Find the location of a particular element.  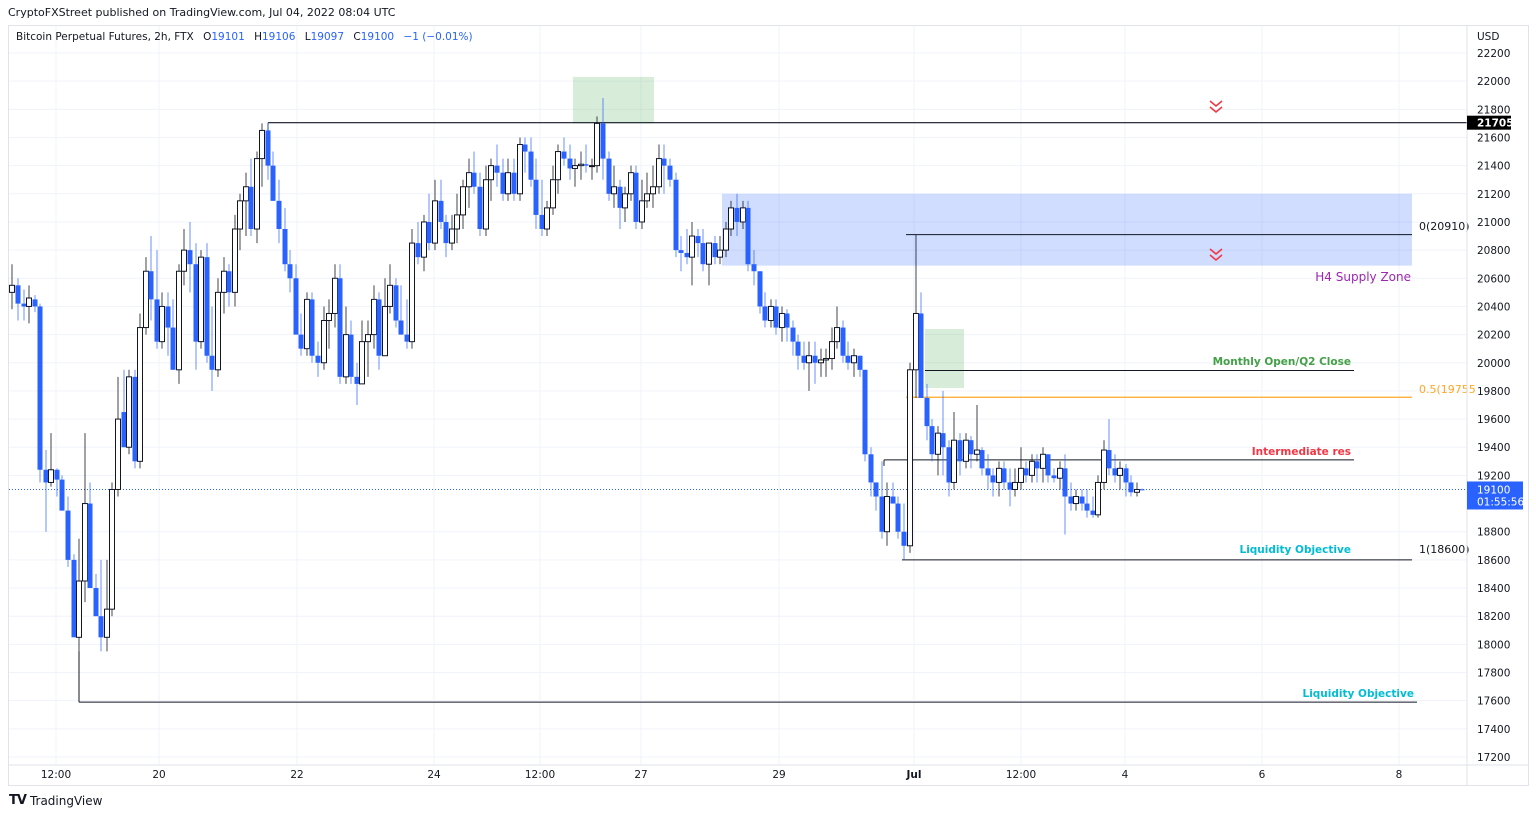

supply-zone is located at coordinates (1067, 229).